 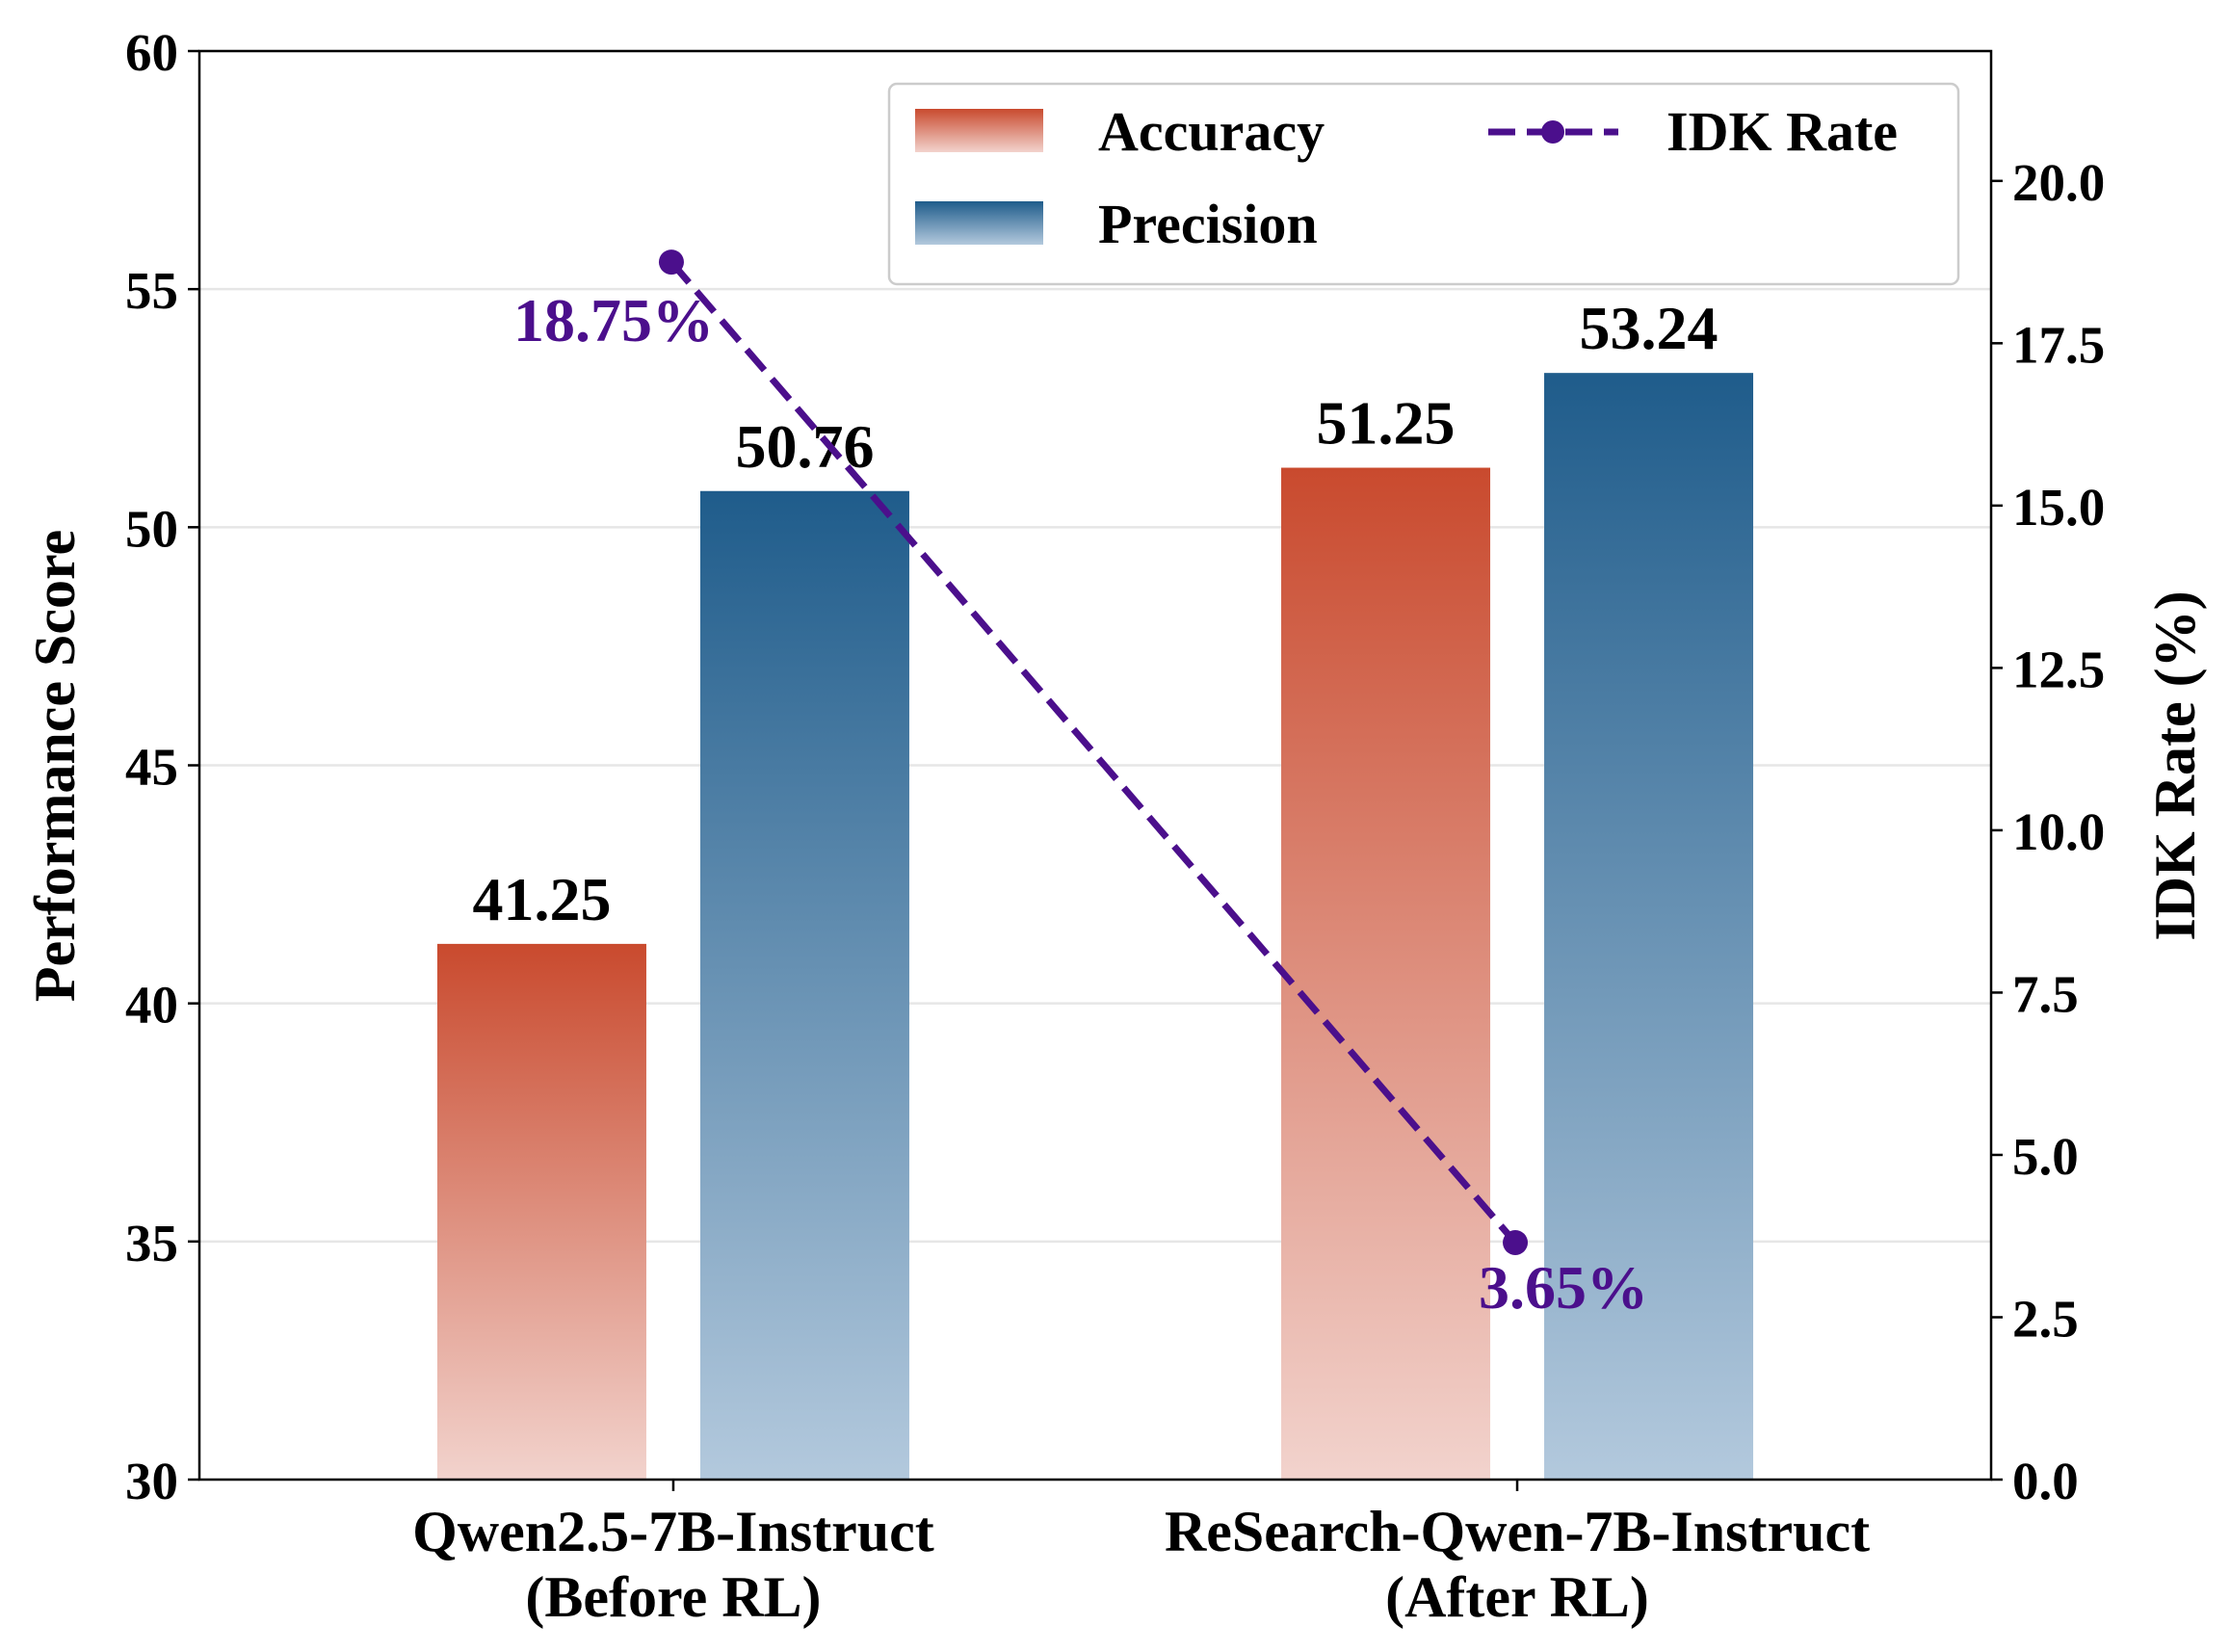 I want to click on legend-accuracy-swatch, so click(x=979, y=130).